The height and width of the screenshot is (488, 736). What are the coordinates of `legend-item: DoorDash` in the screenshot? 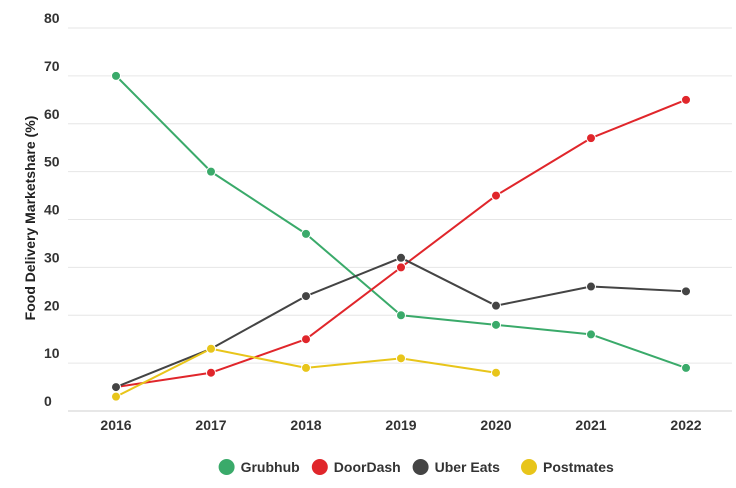 It's located at (356, 467).